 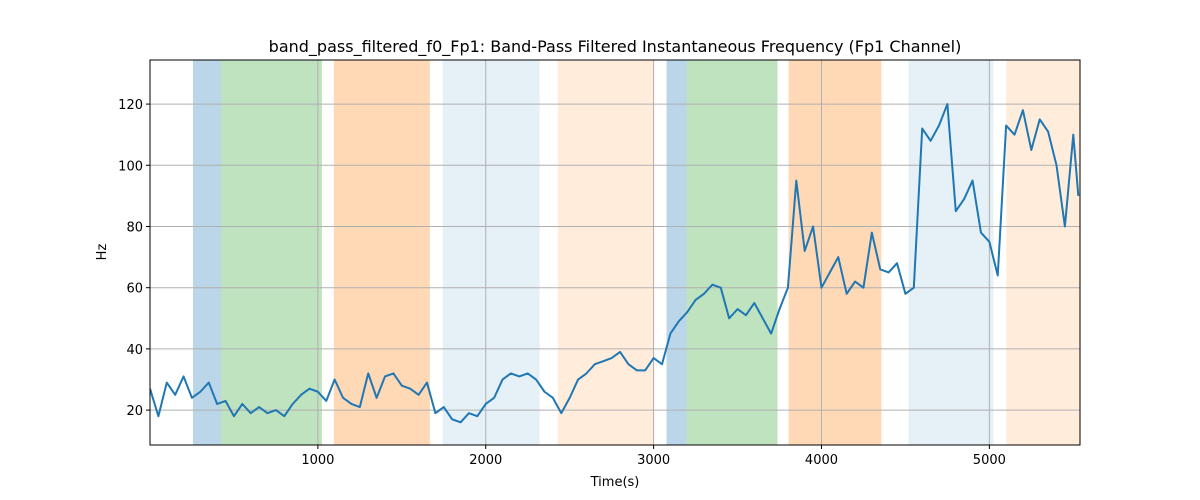 I want to click on x-tick-label: 4000, so click(x=821, y=460).